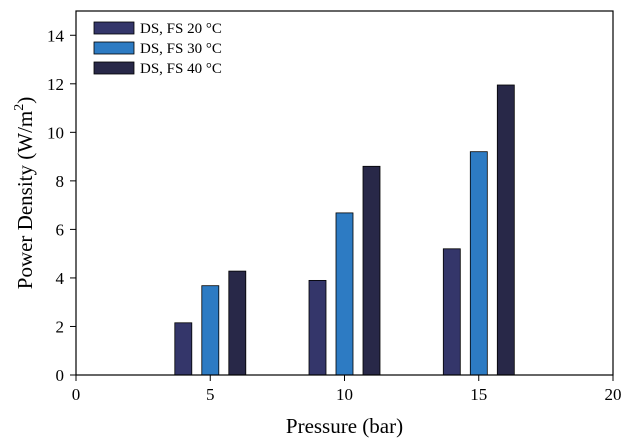  Describe the element at coordinates (344, 394) in the screenshot. I see `x-tick-label: 10` at that location.